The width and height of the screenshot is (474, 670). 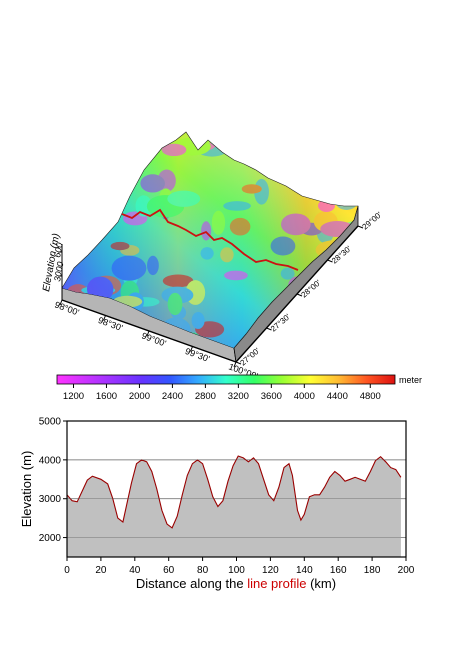 What do you see at coordinates (203, 570) in the screenshot?
I see `x-tick-label: 80` at bounding box center [203, 570].